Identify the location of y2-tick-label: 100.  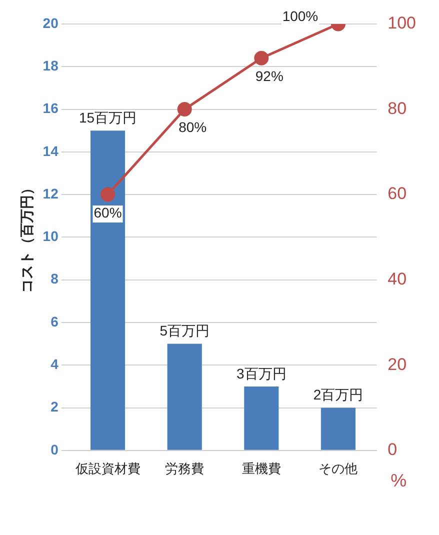
(402, 23).